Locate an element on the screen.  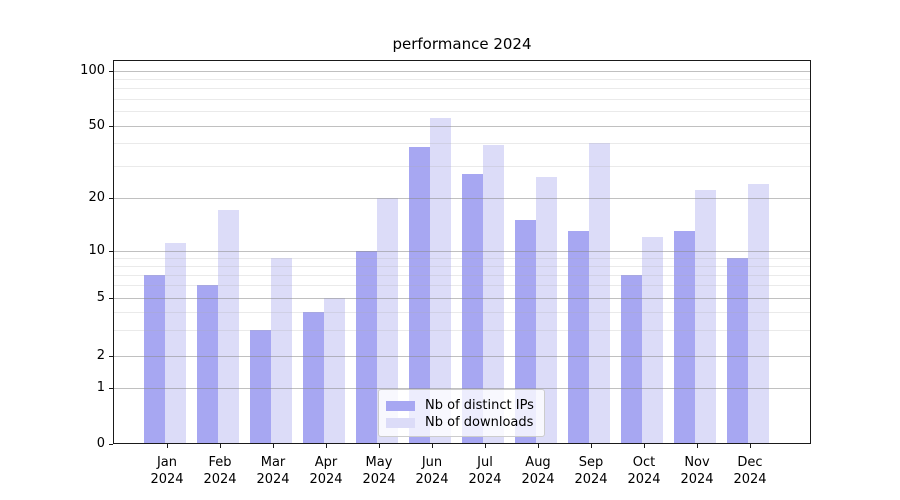
bar-downloads-aug is located at coordinates (546, 310).